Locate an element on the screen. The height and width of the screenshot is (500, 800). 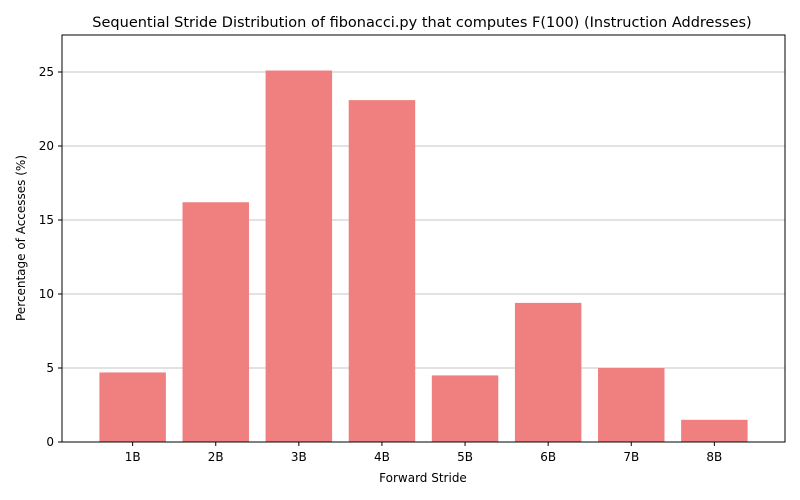
x-axis-label: Forward Stride is located at coordinates (423, 478).